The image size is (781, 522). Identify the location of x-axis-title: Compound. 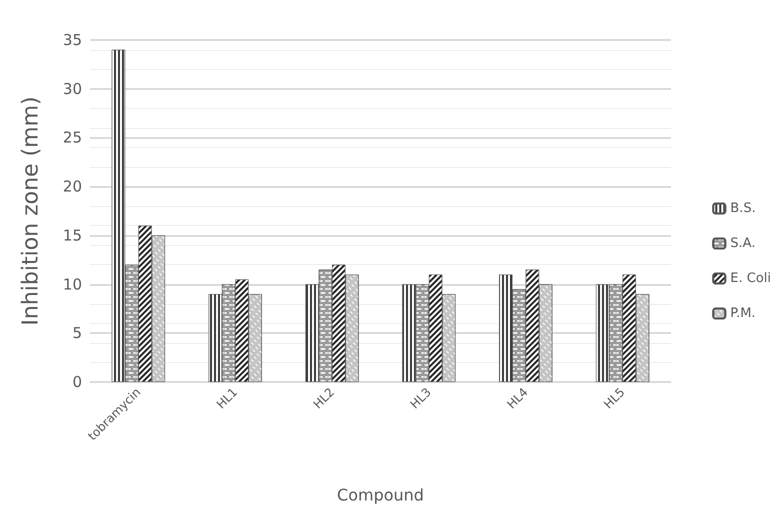
(380, 495).